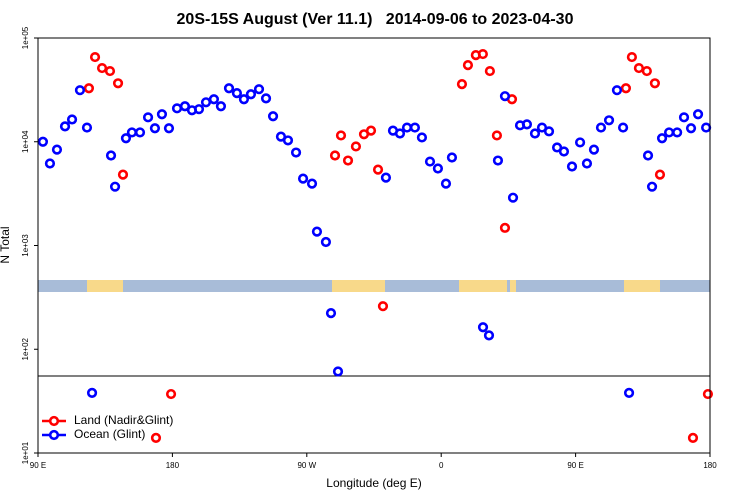 The height and width of the screenshot is (500, 750). I want to click on y-tick-label: 1e+05, so click(25, 37).